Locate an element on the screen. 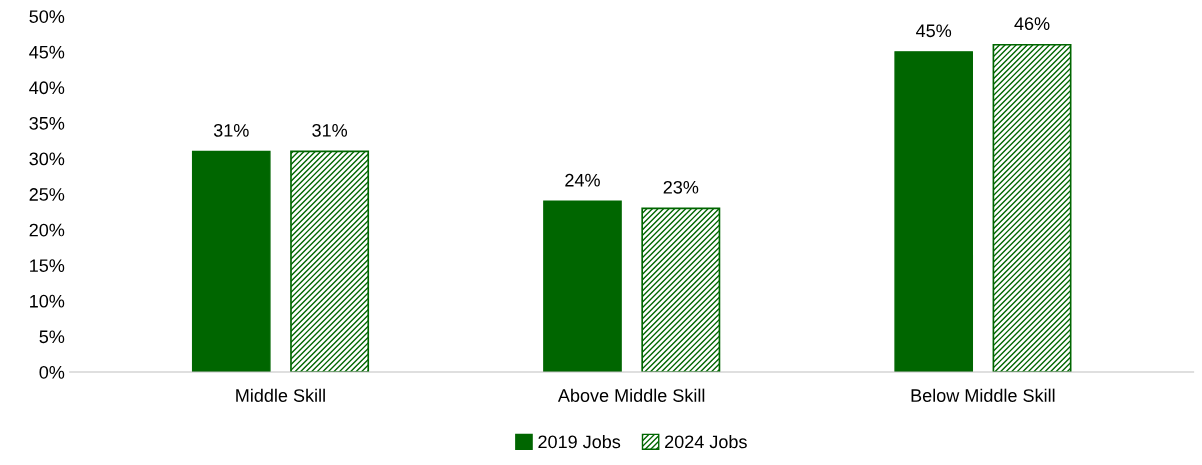  data-label: 45% is located at coordinates (934, 31).